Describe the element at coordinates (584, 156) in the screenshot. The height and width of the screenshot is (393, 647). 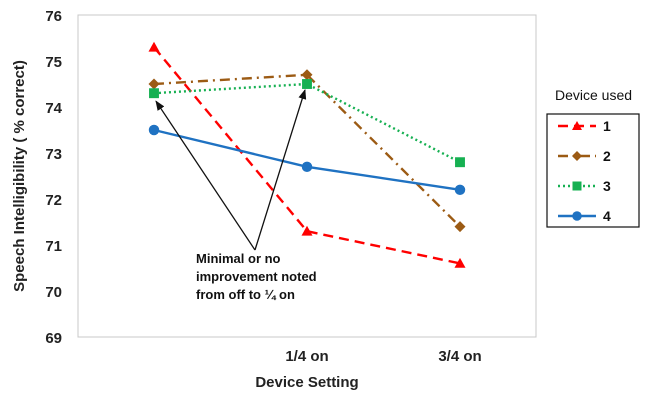
I see `legend-item-2: 2` at that location.